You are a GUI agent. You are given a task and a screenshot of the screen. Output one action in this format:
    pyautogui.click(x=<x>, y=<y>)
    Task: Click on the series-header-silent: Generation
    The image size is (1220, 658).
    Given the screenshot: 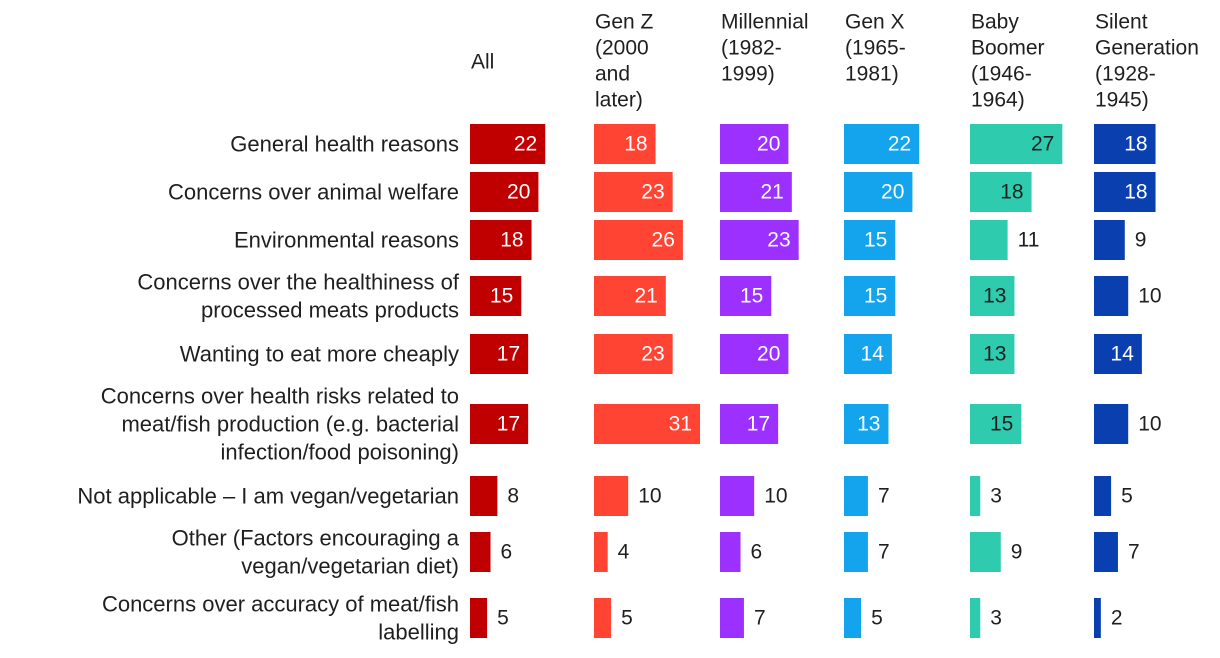 What is the action you would take?
    pyautogui.click(x=1147, y=48)
    